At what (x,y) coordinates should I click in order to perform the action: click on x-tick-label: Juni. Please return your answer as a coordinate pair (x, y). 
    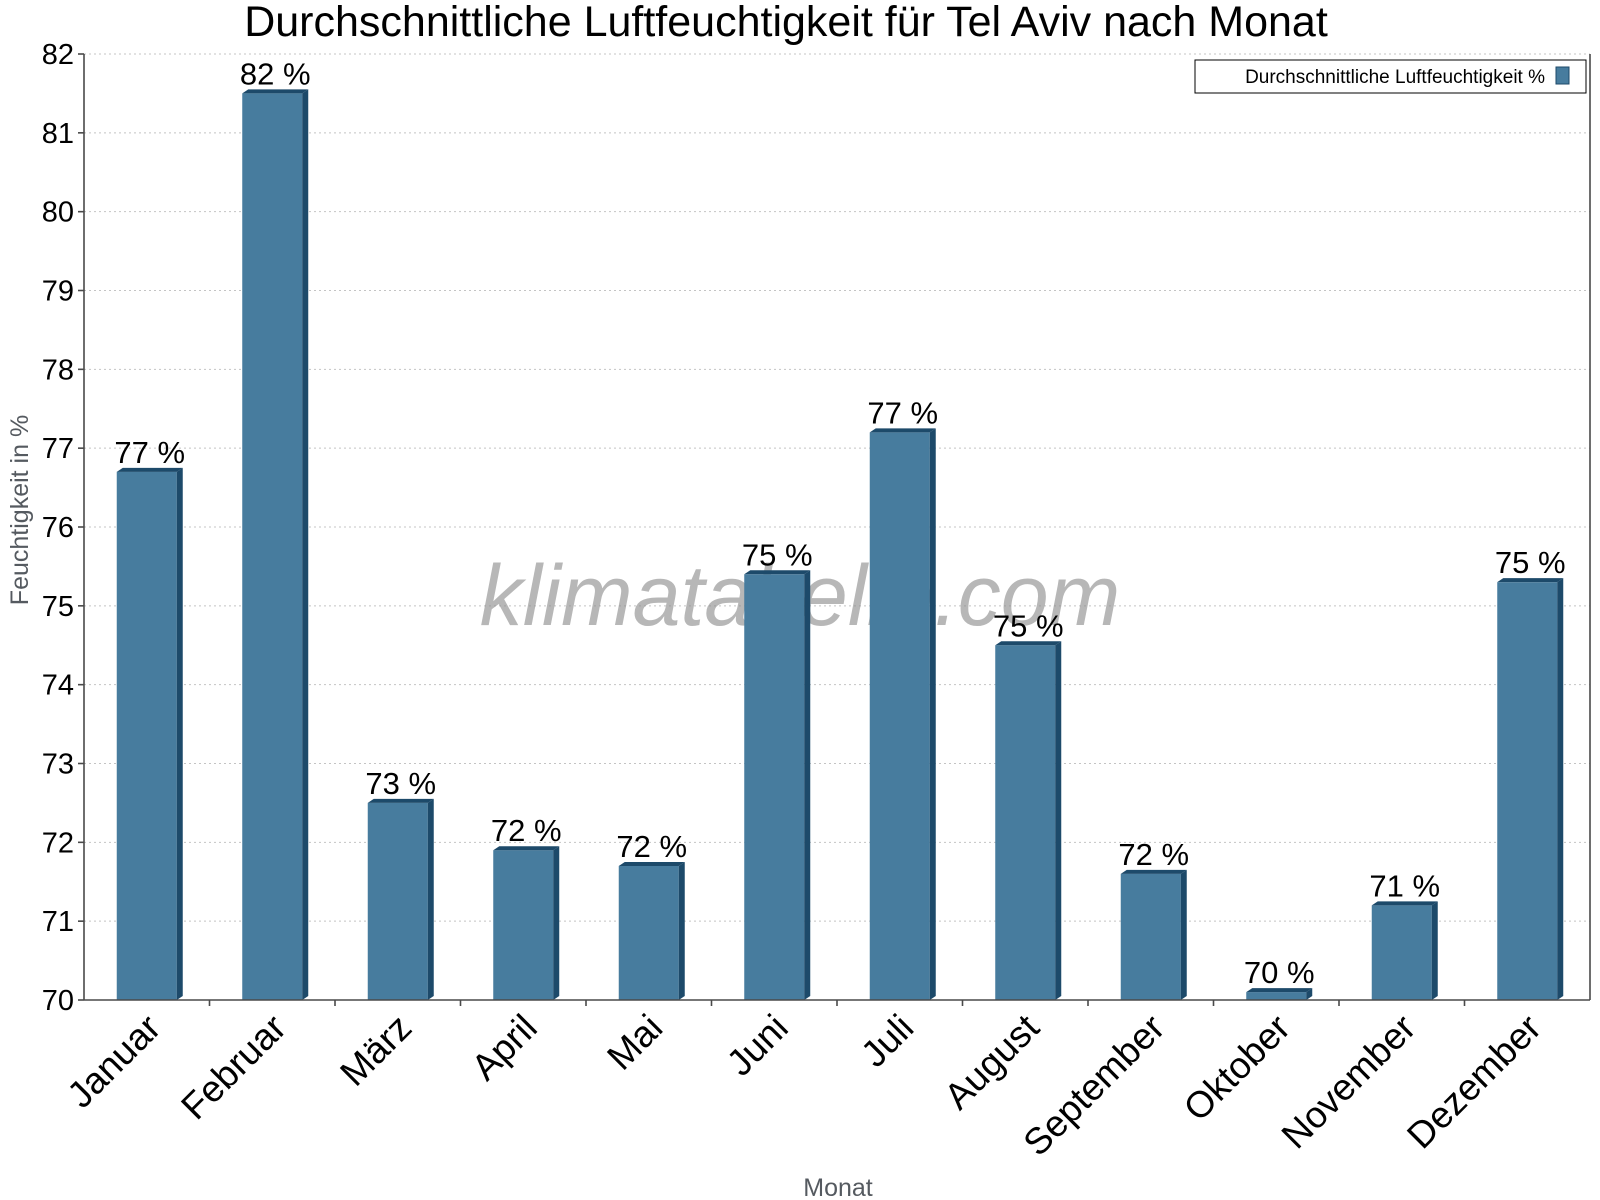
    Looking at the image, I should click on (757, 1045).